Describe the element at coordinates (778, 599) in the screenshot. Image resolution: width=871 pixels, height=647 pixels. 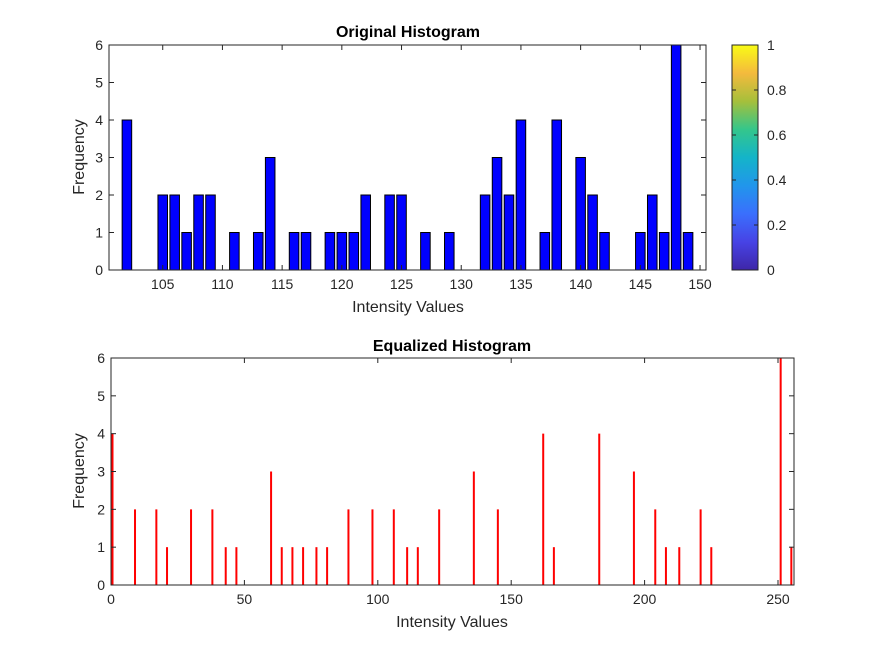
I see `equalized-x-tick-label: 250` at that location.